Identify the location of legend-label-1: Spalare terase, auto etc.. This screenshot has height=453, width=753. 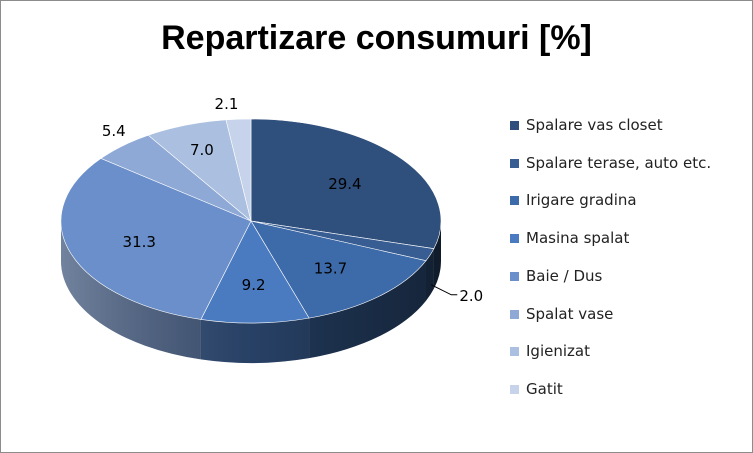
(619, 162).